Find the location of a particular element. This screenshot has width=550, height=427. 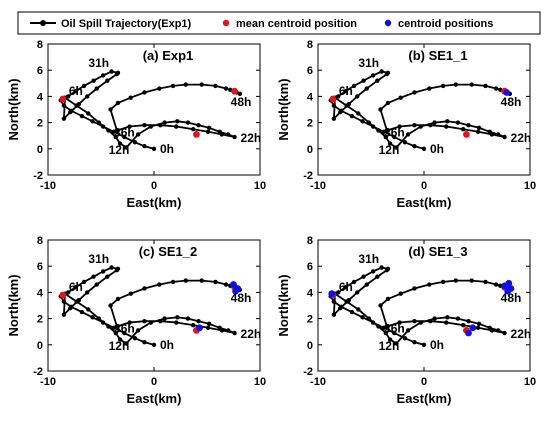

plot-area is located at coordinates (424, 305).